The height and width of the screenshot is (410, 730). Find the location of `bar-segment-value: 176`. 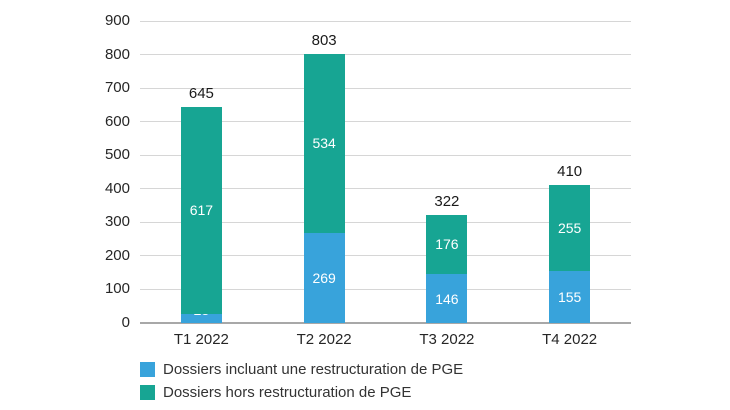

bar-segment-value: 176 is located at coordinates (447, 244).